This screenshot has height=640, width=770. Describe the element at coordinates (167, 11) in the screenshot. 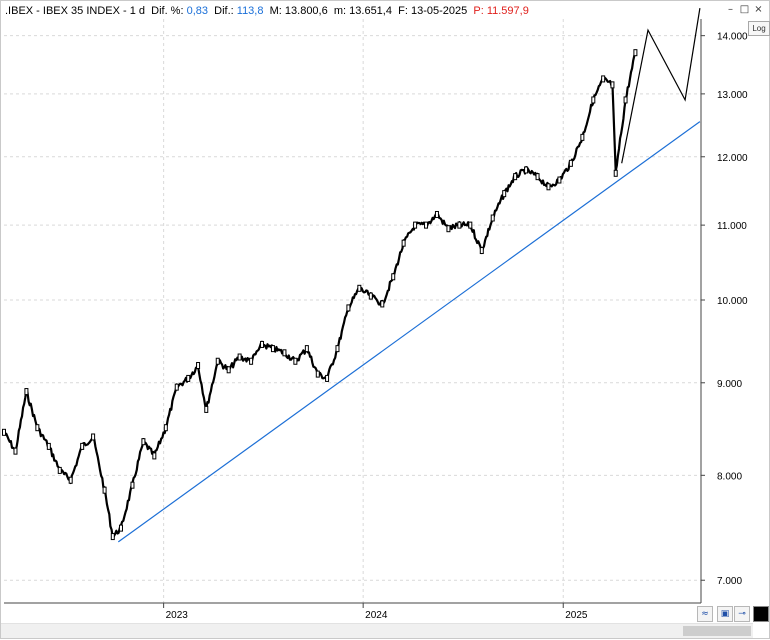

I see `dif-pct-label: Dif. %:` at that location.